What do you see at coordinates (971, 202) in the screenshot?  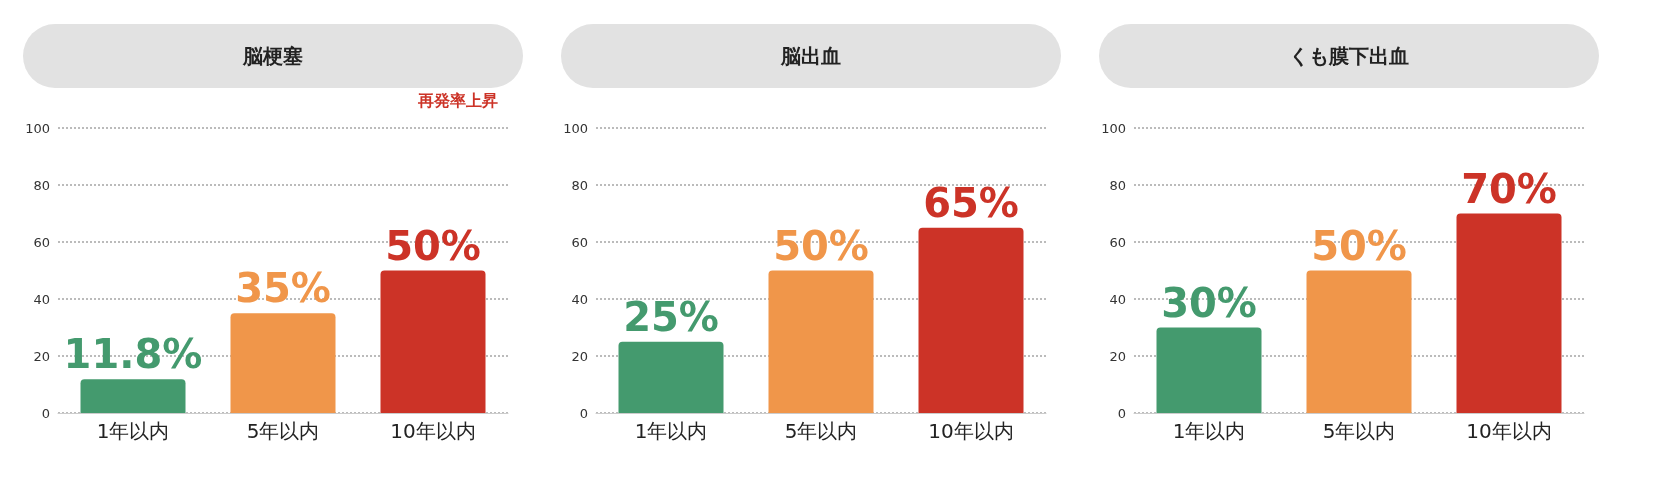 I see `data-label: 65%` at bounding box center [971, 202].